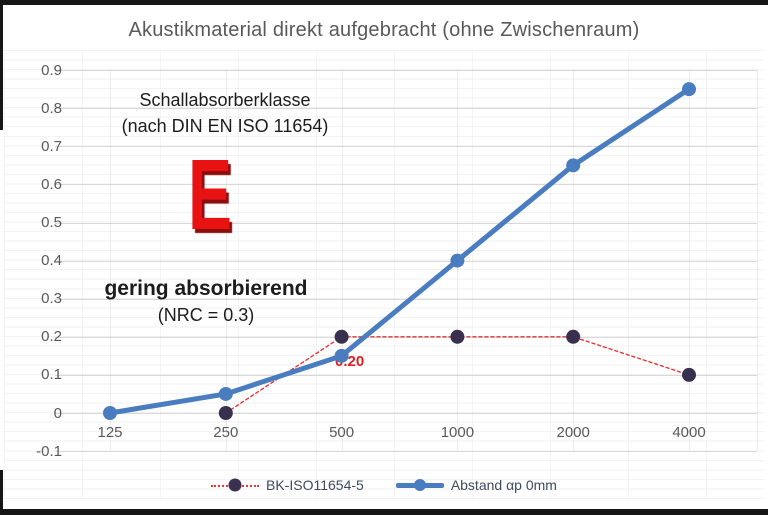  Describe the element at coordinates (206, 315) in the screenshot. I see `rating-subtext: (NRC = 0.3)` at that location.